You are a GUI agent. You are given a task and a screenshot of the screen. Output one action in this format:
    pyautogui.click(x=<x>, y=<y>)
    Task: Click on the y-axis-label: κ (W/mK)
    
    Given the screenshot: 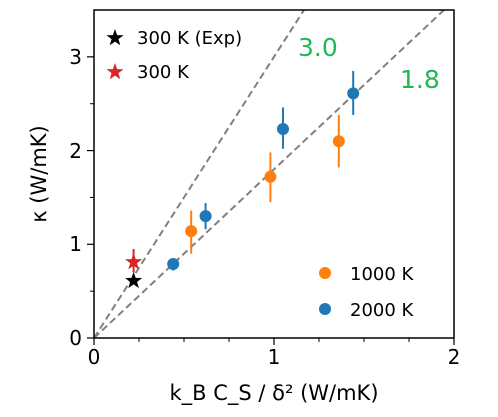 What is the action you would take?
    pyautogui.click(x=39, y=174)
    